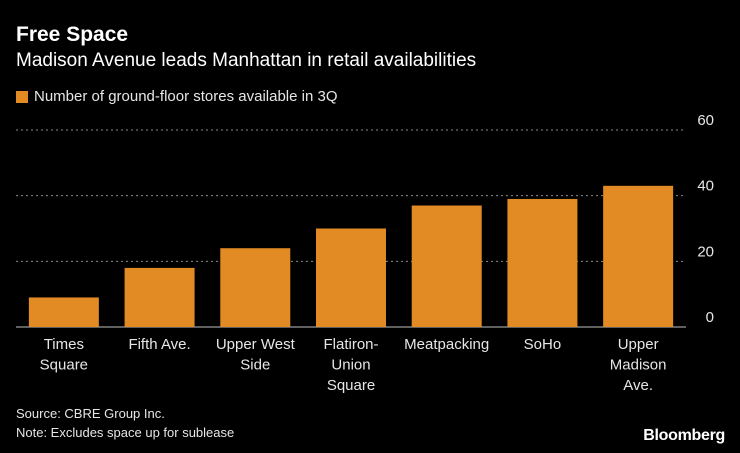 The height and width of the screenshot is (453, 740). What do you see at coordinates (638, 365) in the screenshot?
I see `x-tick-label: Upper Madison Ave.` at bounding box center [638, 365].